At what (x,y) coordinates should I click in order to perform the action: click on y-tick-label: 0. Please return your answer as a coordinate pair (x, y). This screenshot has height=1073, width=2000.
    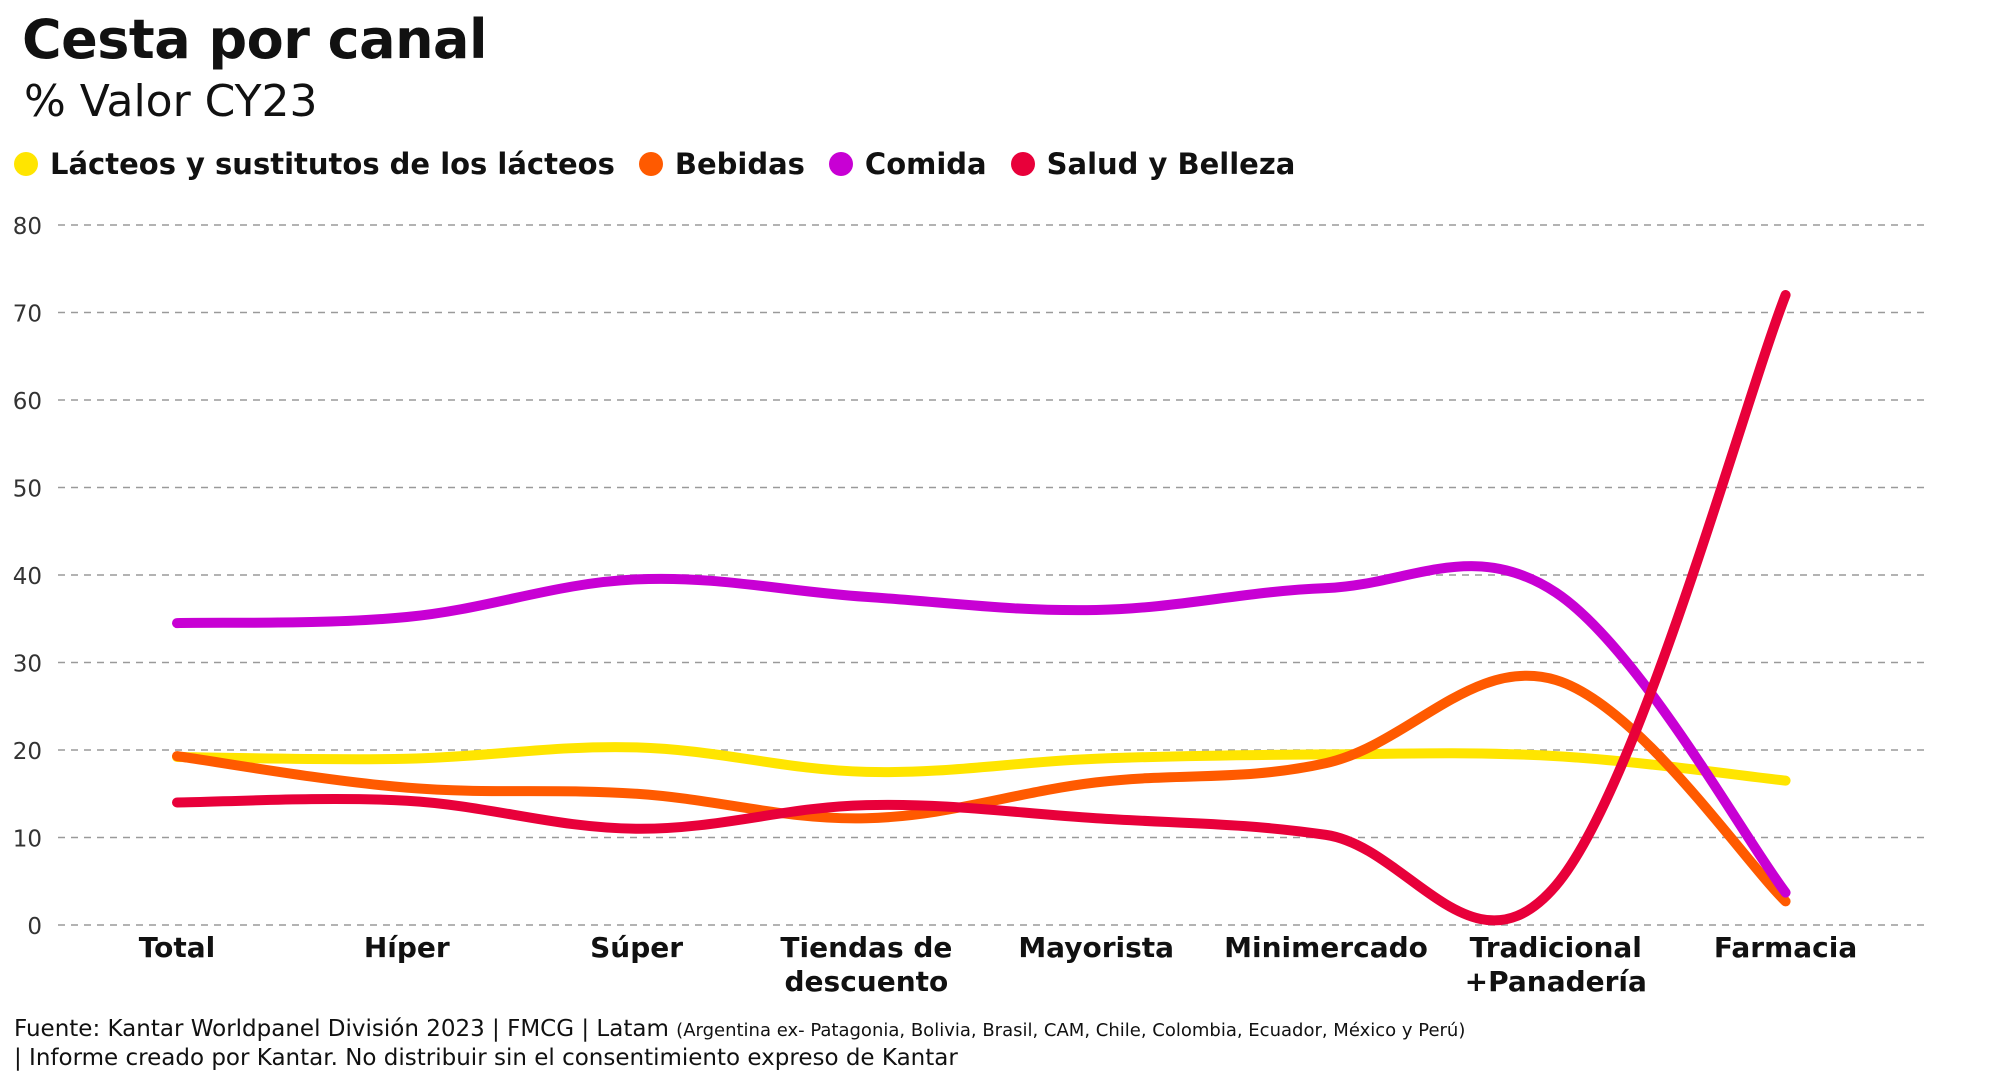
    Looking at the image, I should click on (34, 927).